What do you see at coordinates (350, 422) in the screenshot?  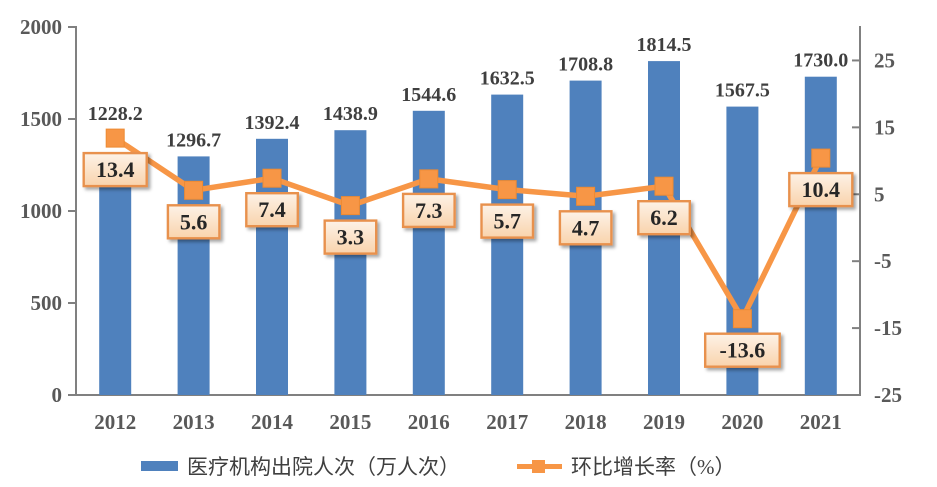 I see `x-axis-year-label: 2015` at bounding box center [350, 422].